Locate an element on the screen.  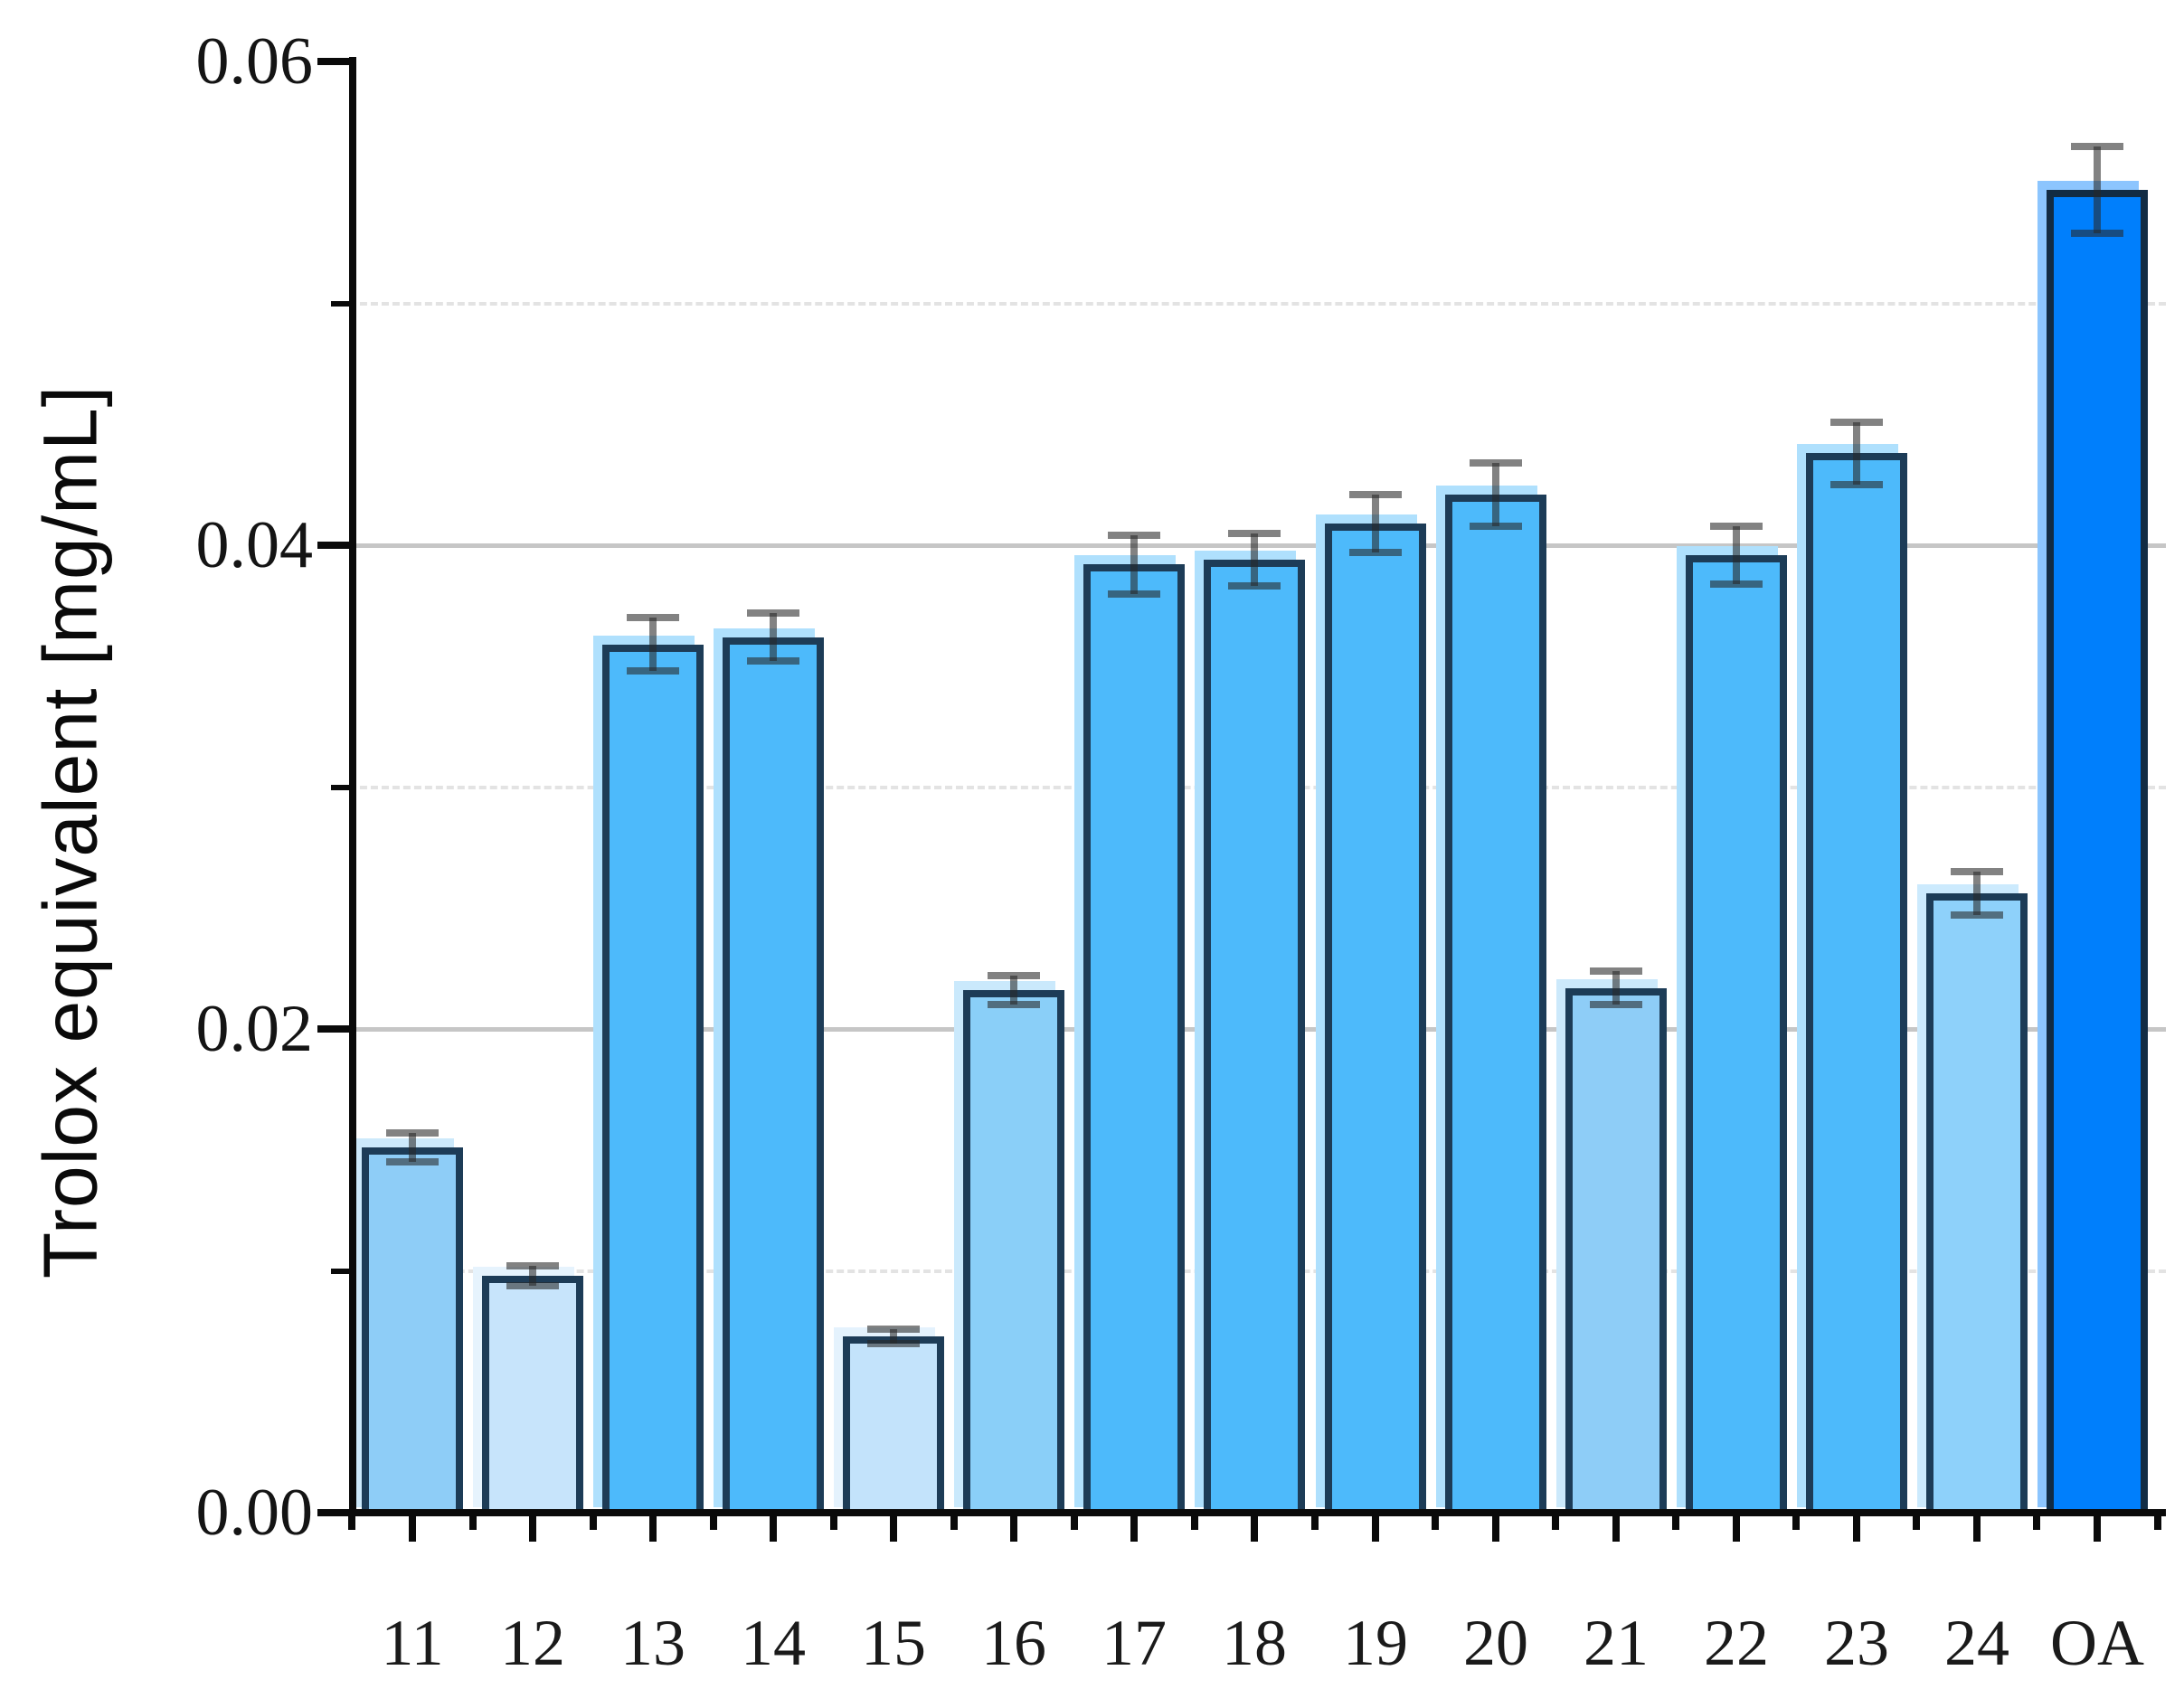
y-tick-label-0.04: 0.04 is located at coordinates (254, 545).